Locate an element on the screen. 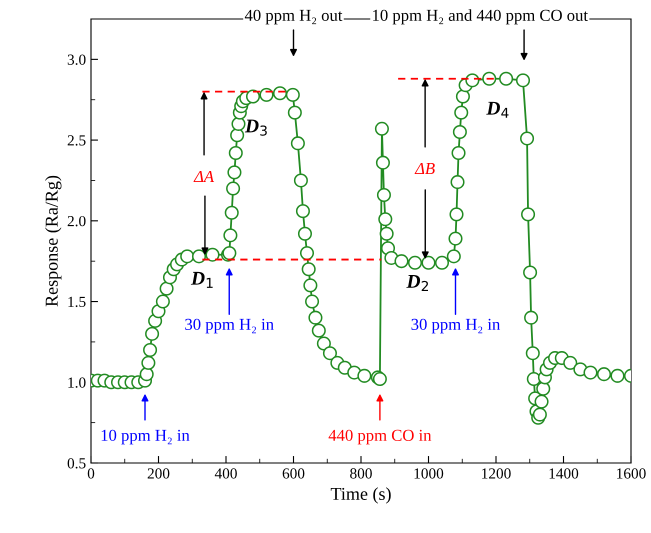  annotation: ΔB is located at coordinates (424, 168).